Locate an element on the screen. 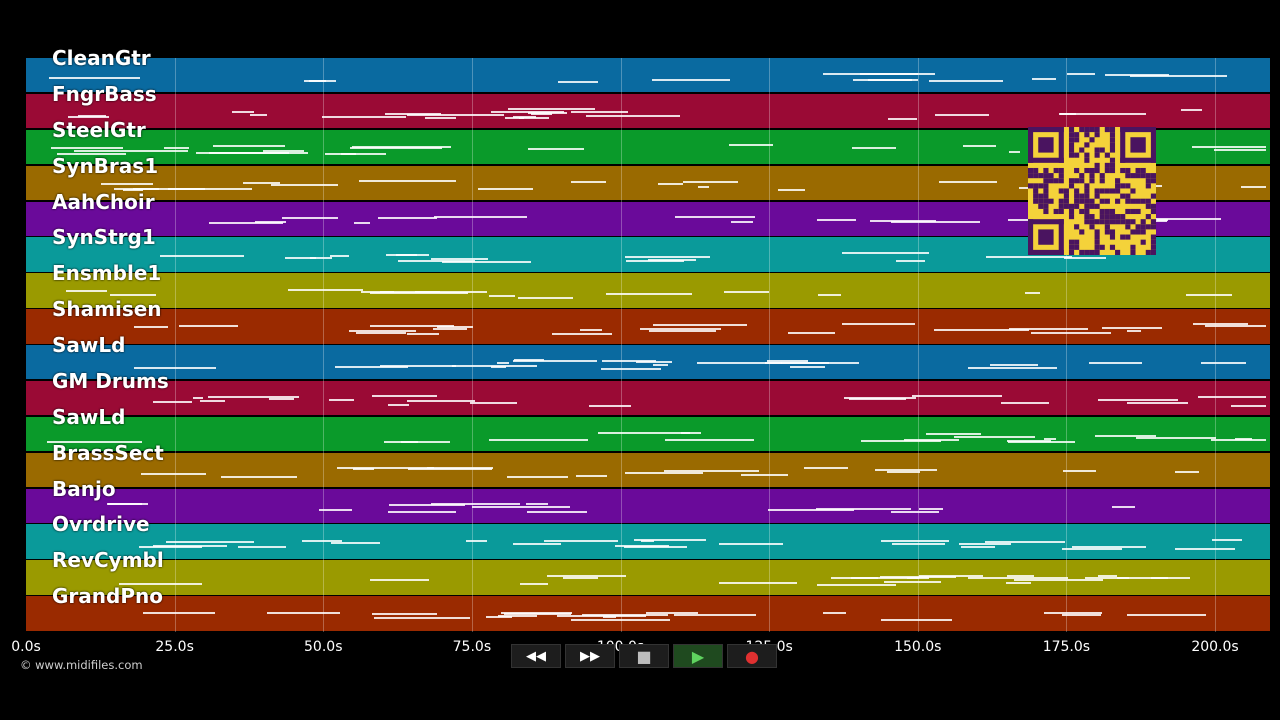 The width and height of the screenshot is (1280, 720). track-label: Ensmble1 is located at coordinates (107, 273).